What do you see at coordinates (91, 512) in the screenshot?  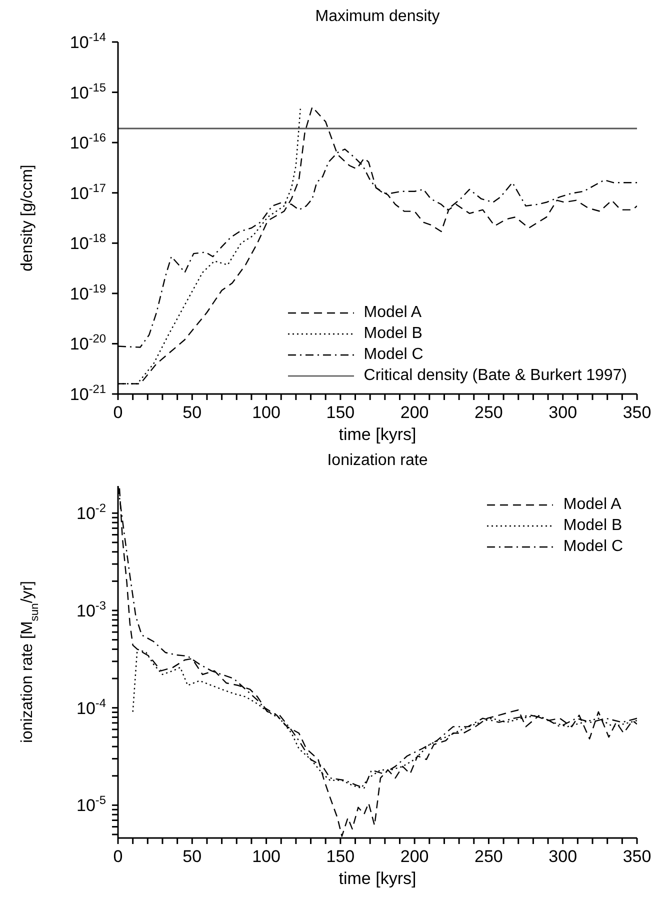 I see `y-tick-label: 10$^{-2}$` at bounding box center [91, 512].